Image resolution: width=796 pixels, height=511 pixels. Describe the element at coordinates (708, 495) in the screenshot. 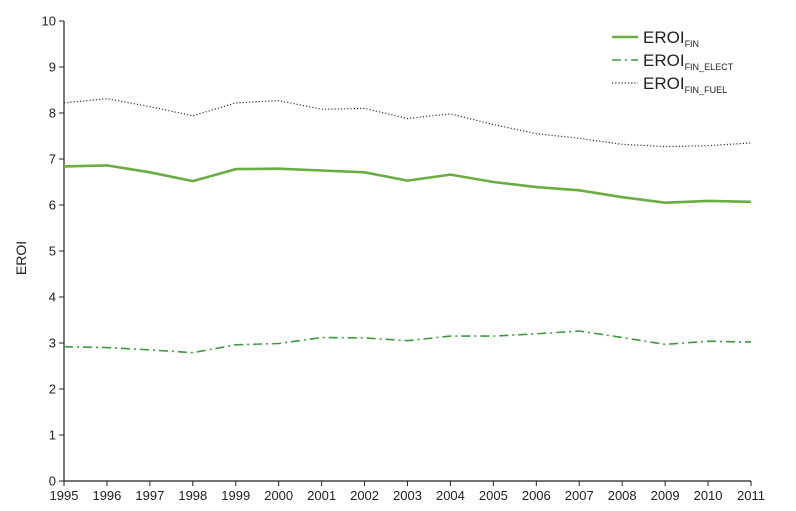

I see `x-tick-label: 2010` at that location.